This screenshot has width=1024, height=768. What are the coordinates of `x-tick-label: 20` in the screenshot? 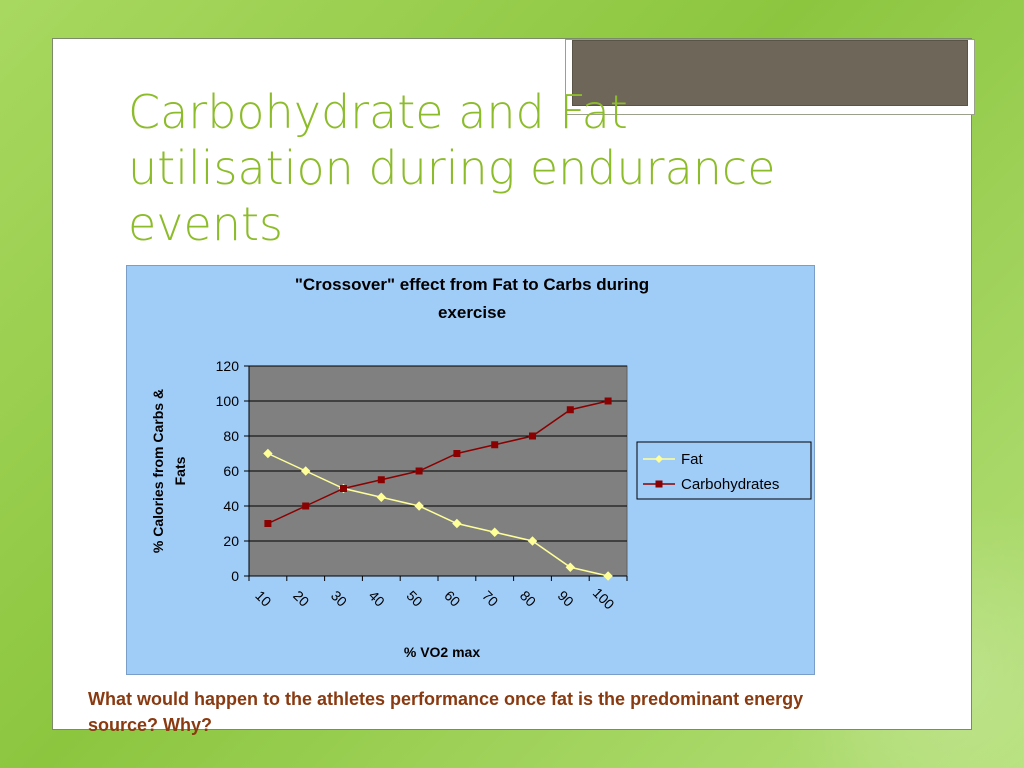 It's located at (301, 598).